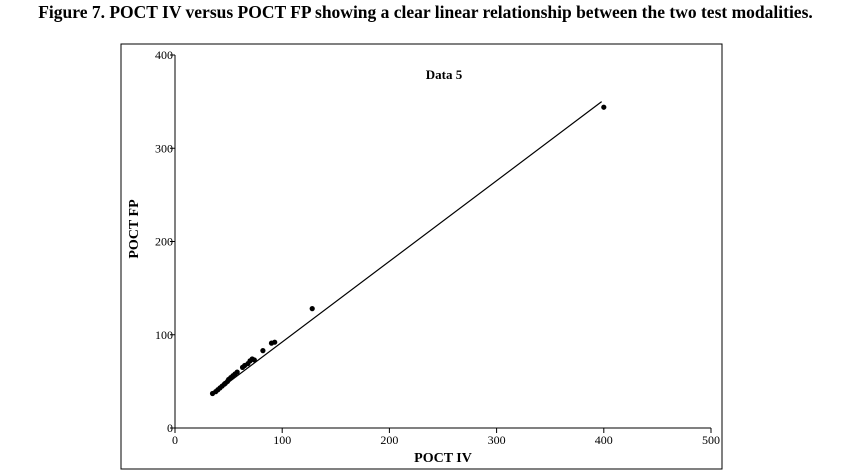 This screenshot has width=851, height=474. Describe the element at coordinates (497, 440) in the screenshot. I see `x-tick-label: 300` at that location.